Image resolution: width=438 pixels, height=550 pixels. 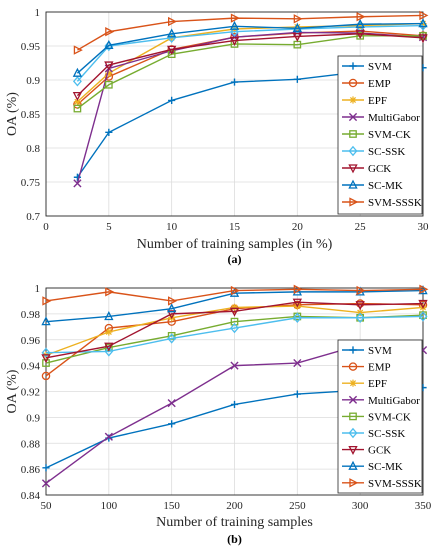 What do you see at coordinates (31, 341) in the screenshot?
I see `y-tick-label: 0.96` at bounding box center [31, 341].